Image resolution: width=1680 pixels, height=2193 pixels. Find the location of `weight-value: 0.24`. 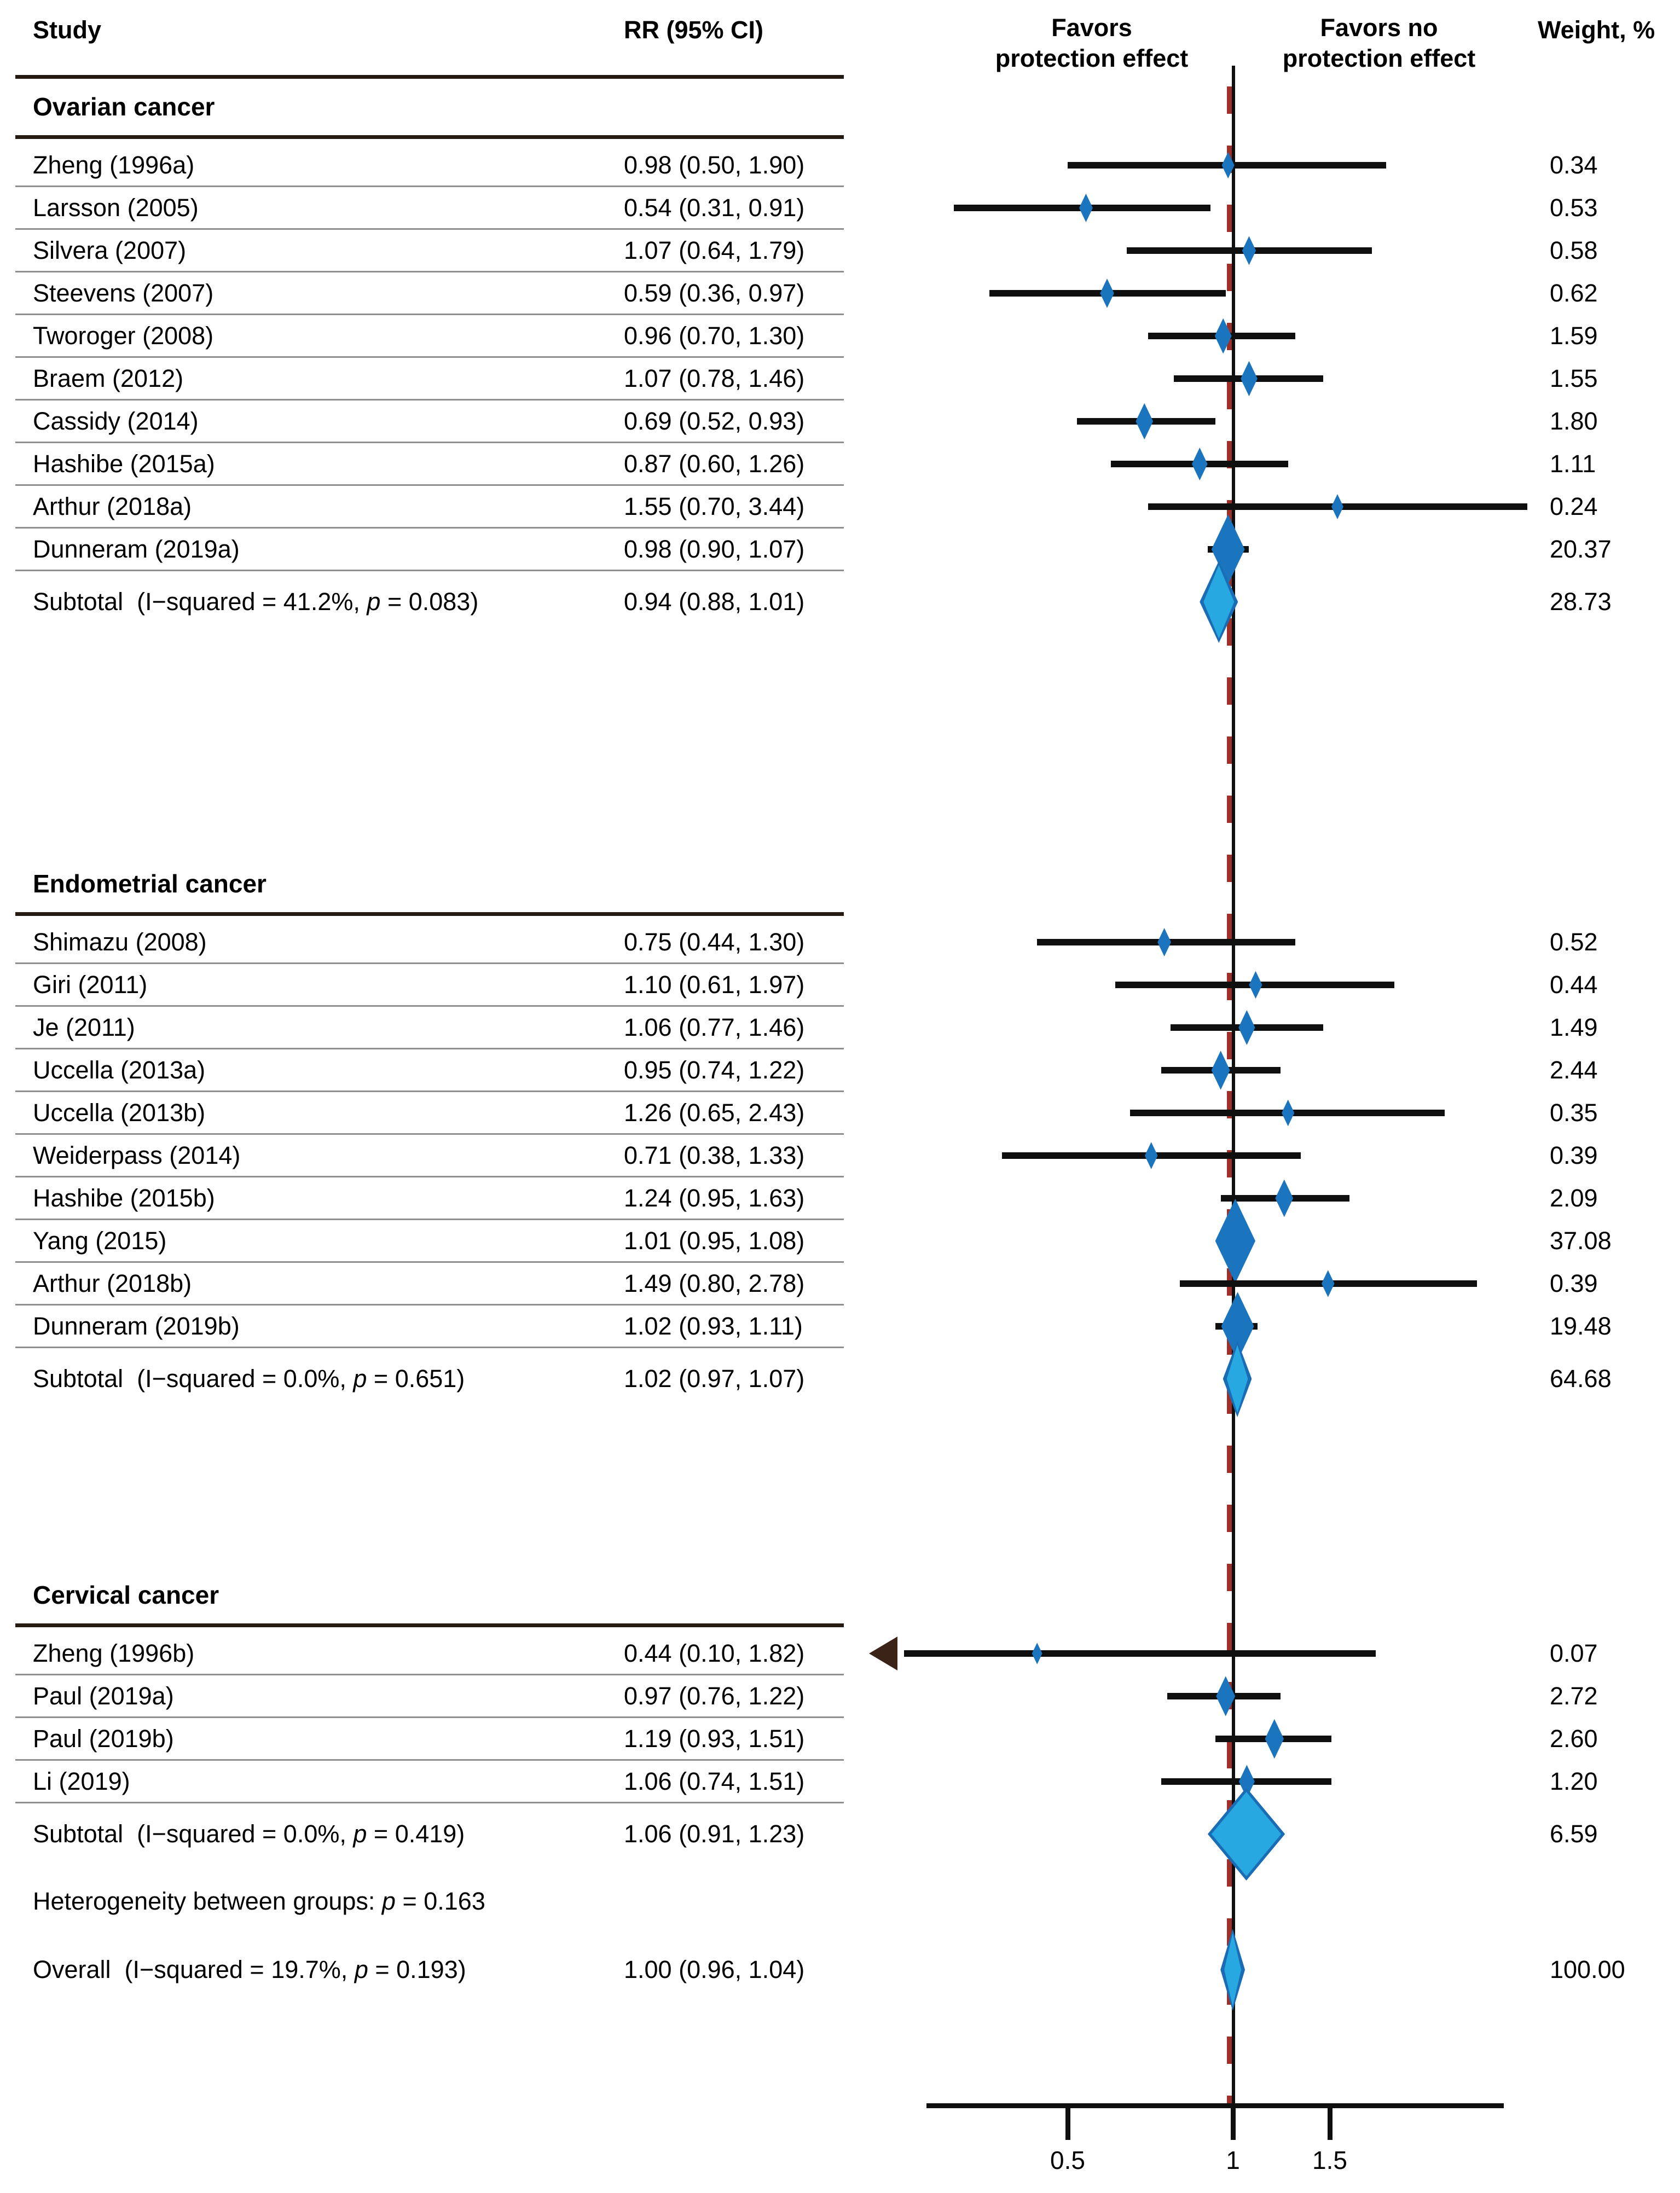

weight-value: 0.24 is located at coordinates (1574, 506).